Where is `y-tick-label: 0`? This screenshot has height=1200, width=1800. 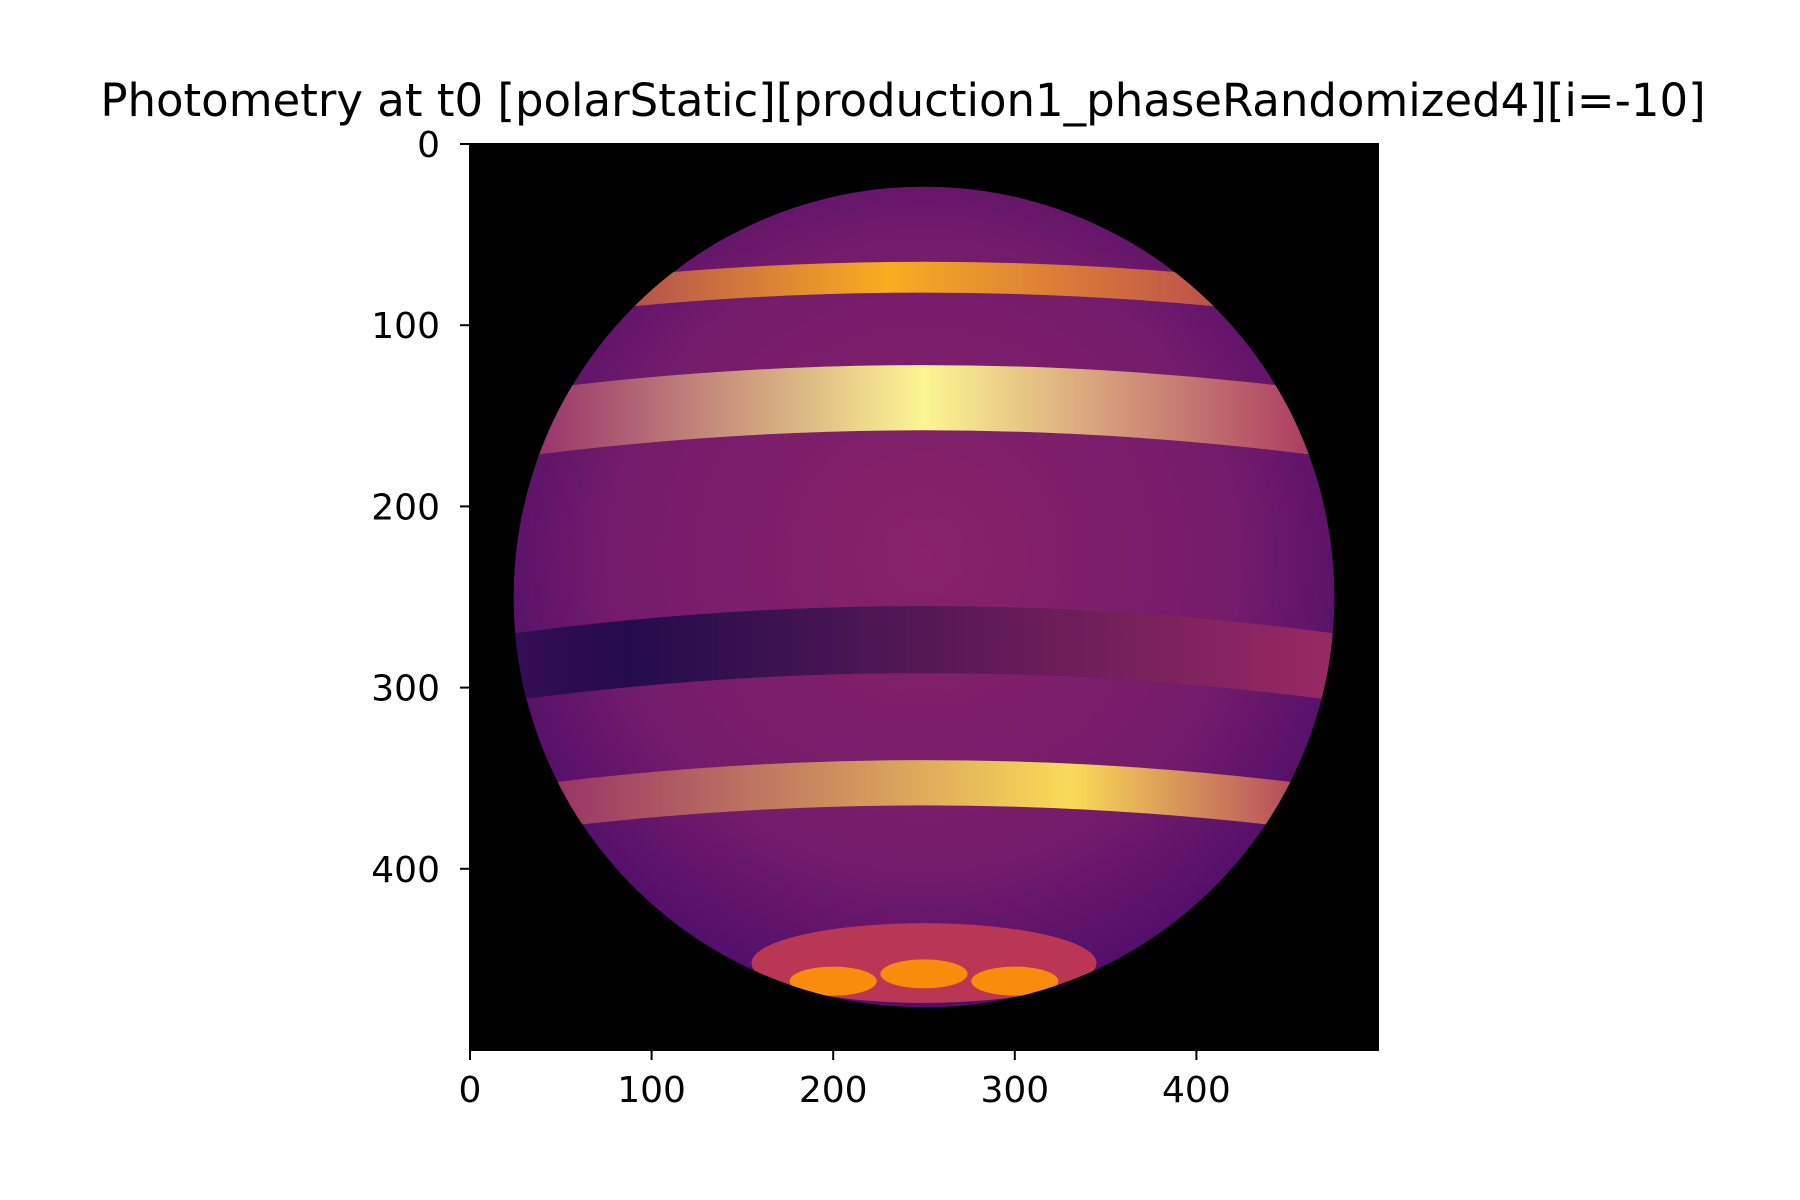 y-tick-label: 0 is located at coordinates (428, 145).